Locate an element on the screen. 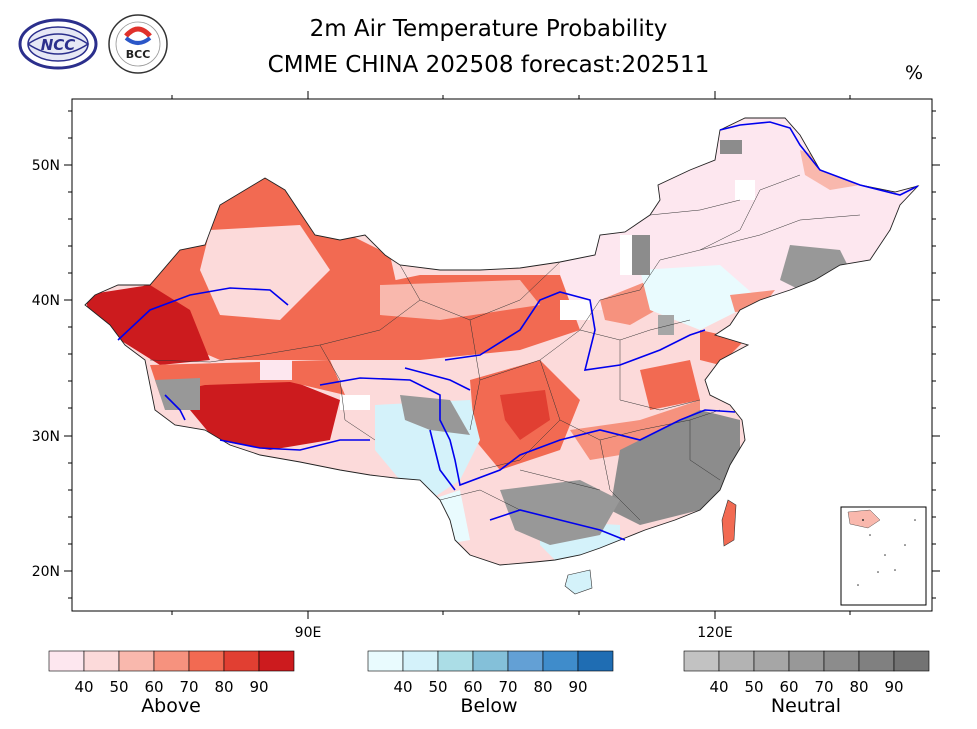 Image resolution: width=977 pixels, height=729 pixels. lon-label-90e: 90E is located at coordinates (308, 633).